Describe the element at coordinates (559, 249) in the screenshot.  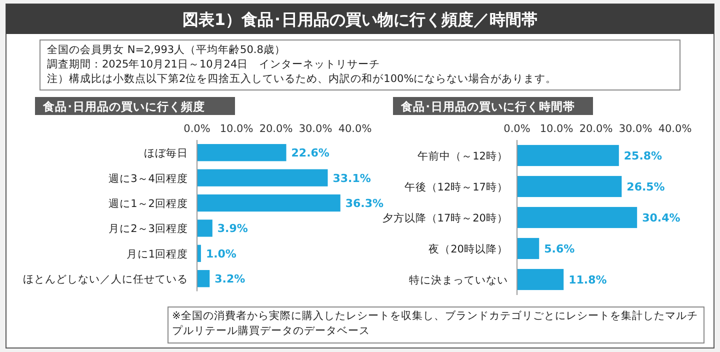
I see `data-label: 5.6%` at that location.